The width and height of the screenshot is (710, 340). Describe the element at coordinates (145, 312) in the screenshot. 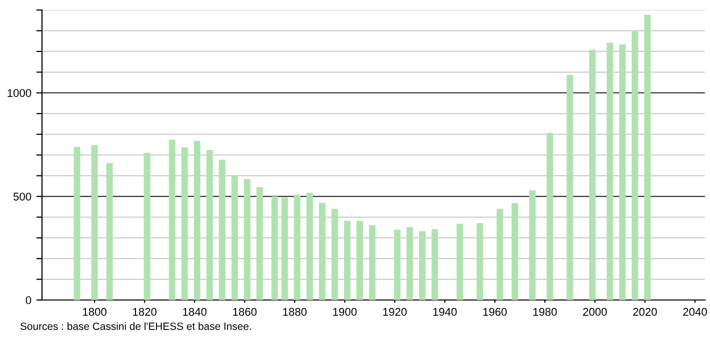

I see `x-tick-label: 1820` at that location.